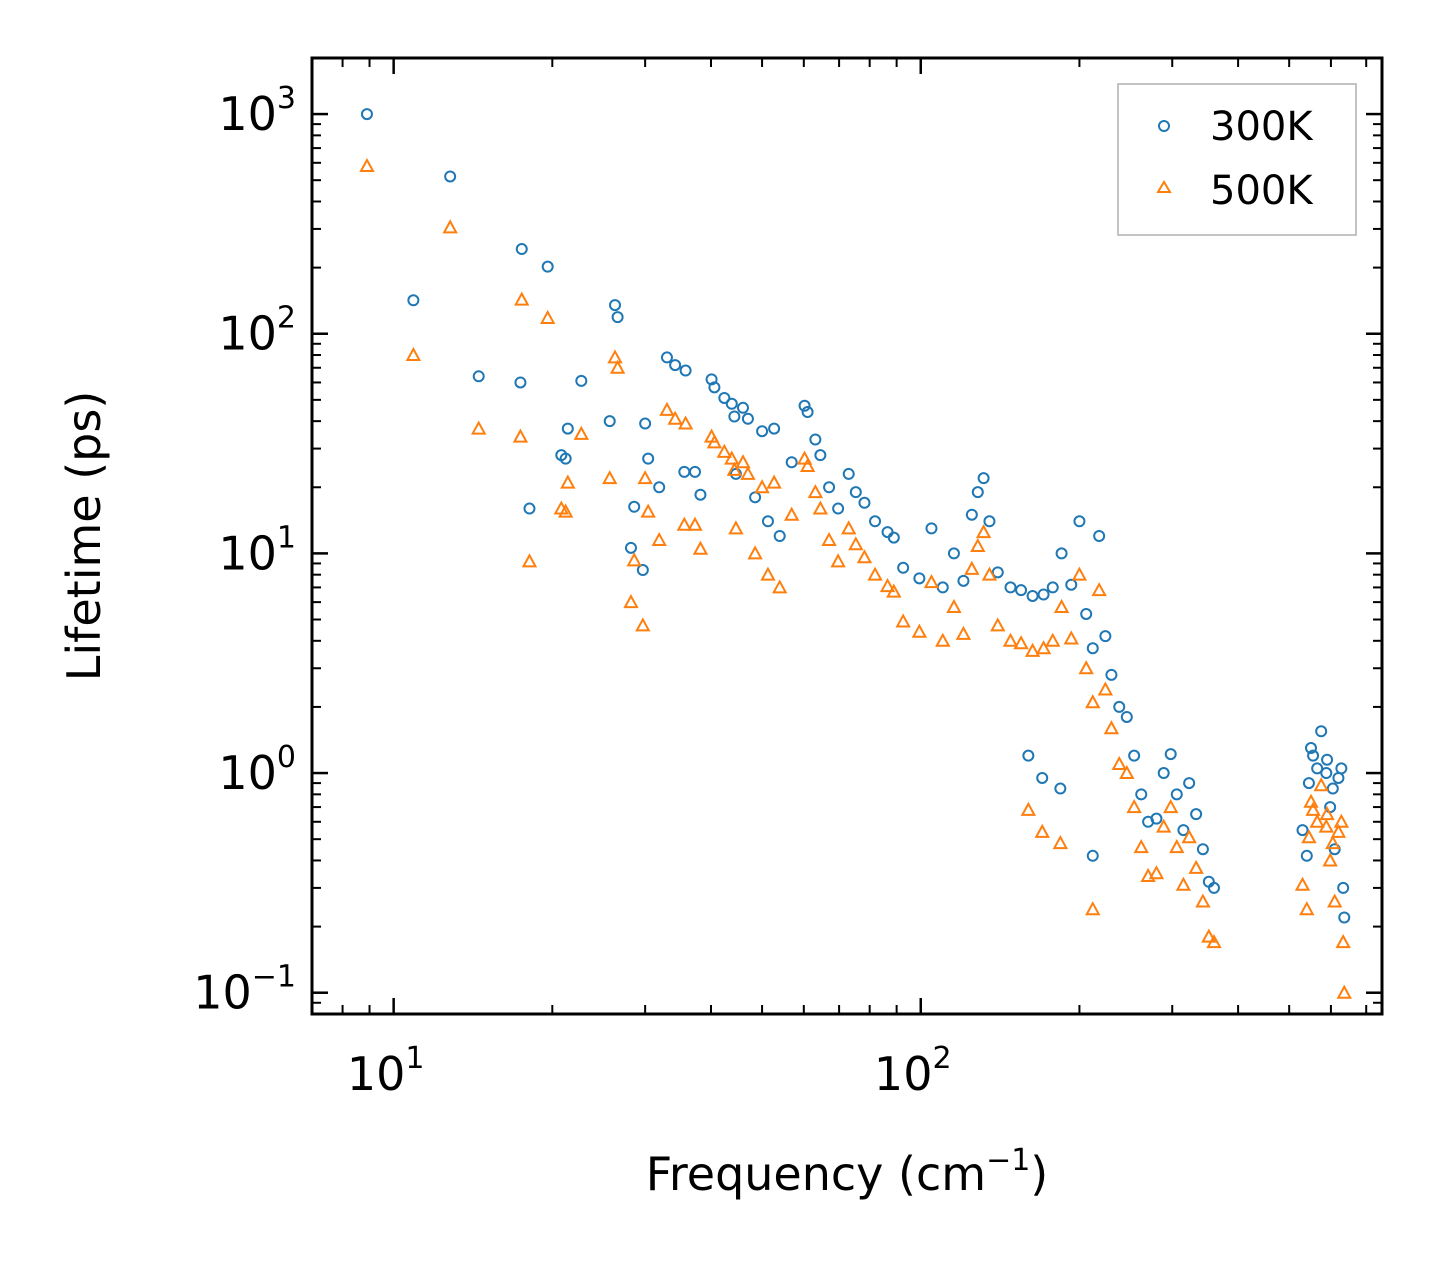 This screenshot has width=1442, height=1265. I want to click on legend-box, so click(1237, 159).